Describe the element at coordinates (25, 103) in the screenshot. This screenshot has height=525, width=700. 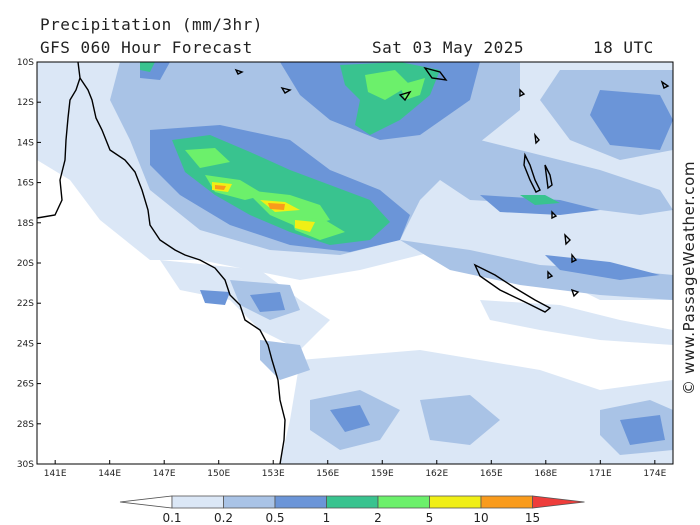
I see `lat-label: 12S` at that location.